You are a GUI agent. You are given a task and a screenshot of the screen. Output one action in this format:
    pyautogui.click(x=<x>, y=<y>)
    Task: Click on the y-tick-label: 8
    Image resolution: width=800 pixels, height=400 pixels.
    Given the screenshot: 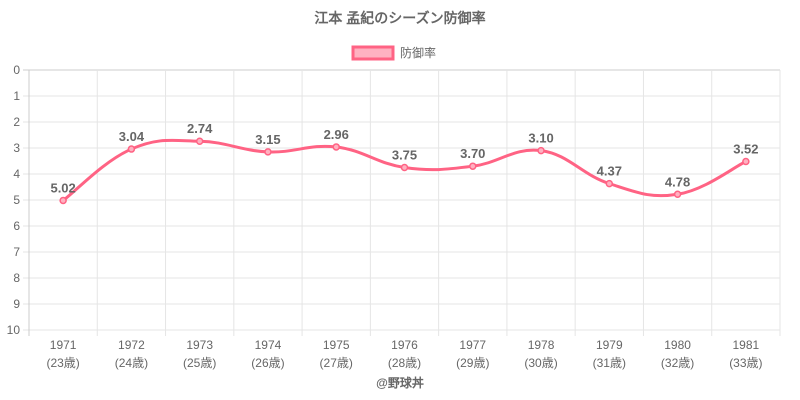 What is the action you would take?
    pyautogui.click(x=16, y=278)
    